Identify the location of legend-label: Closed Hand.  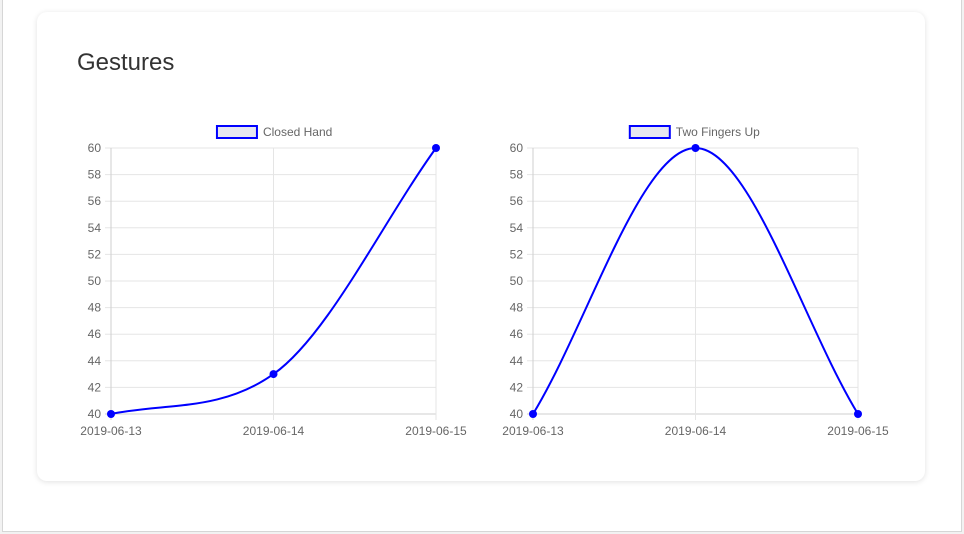
(297, 132).